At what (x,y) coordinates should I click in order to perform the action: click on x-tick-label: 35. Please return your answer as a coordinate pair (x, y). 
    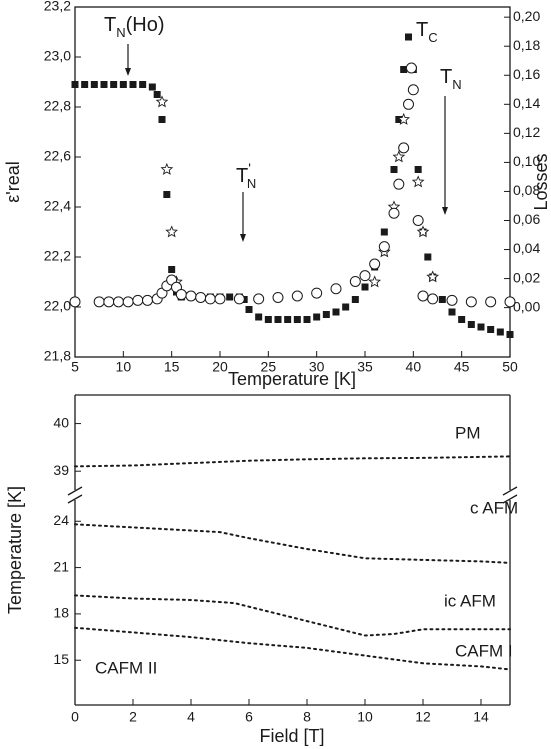
    Looking at the image, I should click on (365, 367).